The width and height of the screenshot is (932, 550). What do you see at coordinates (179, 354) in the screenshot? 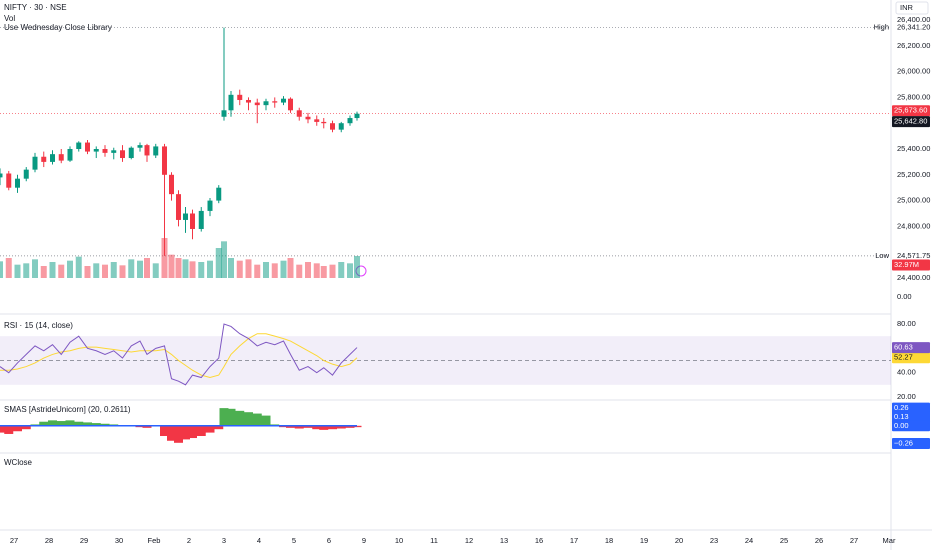
I see `rsi-line` at bounding box center [179, 354].